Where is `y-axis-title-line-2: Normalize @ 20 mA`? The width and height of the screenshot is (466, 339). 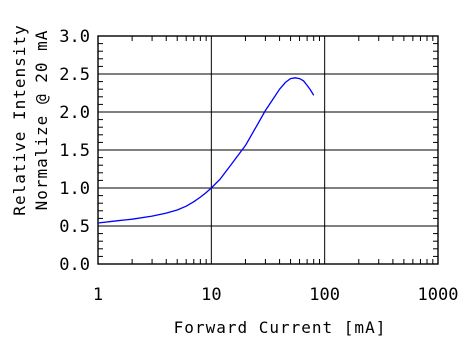
y-axis-title-line-2: Normalize @ 20 mA is located at coordinates (41, 120).